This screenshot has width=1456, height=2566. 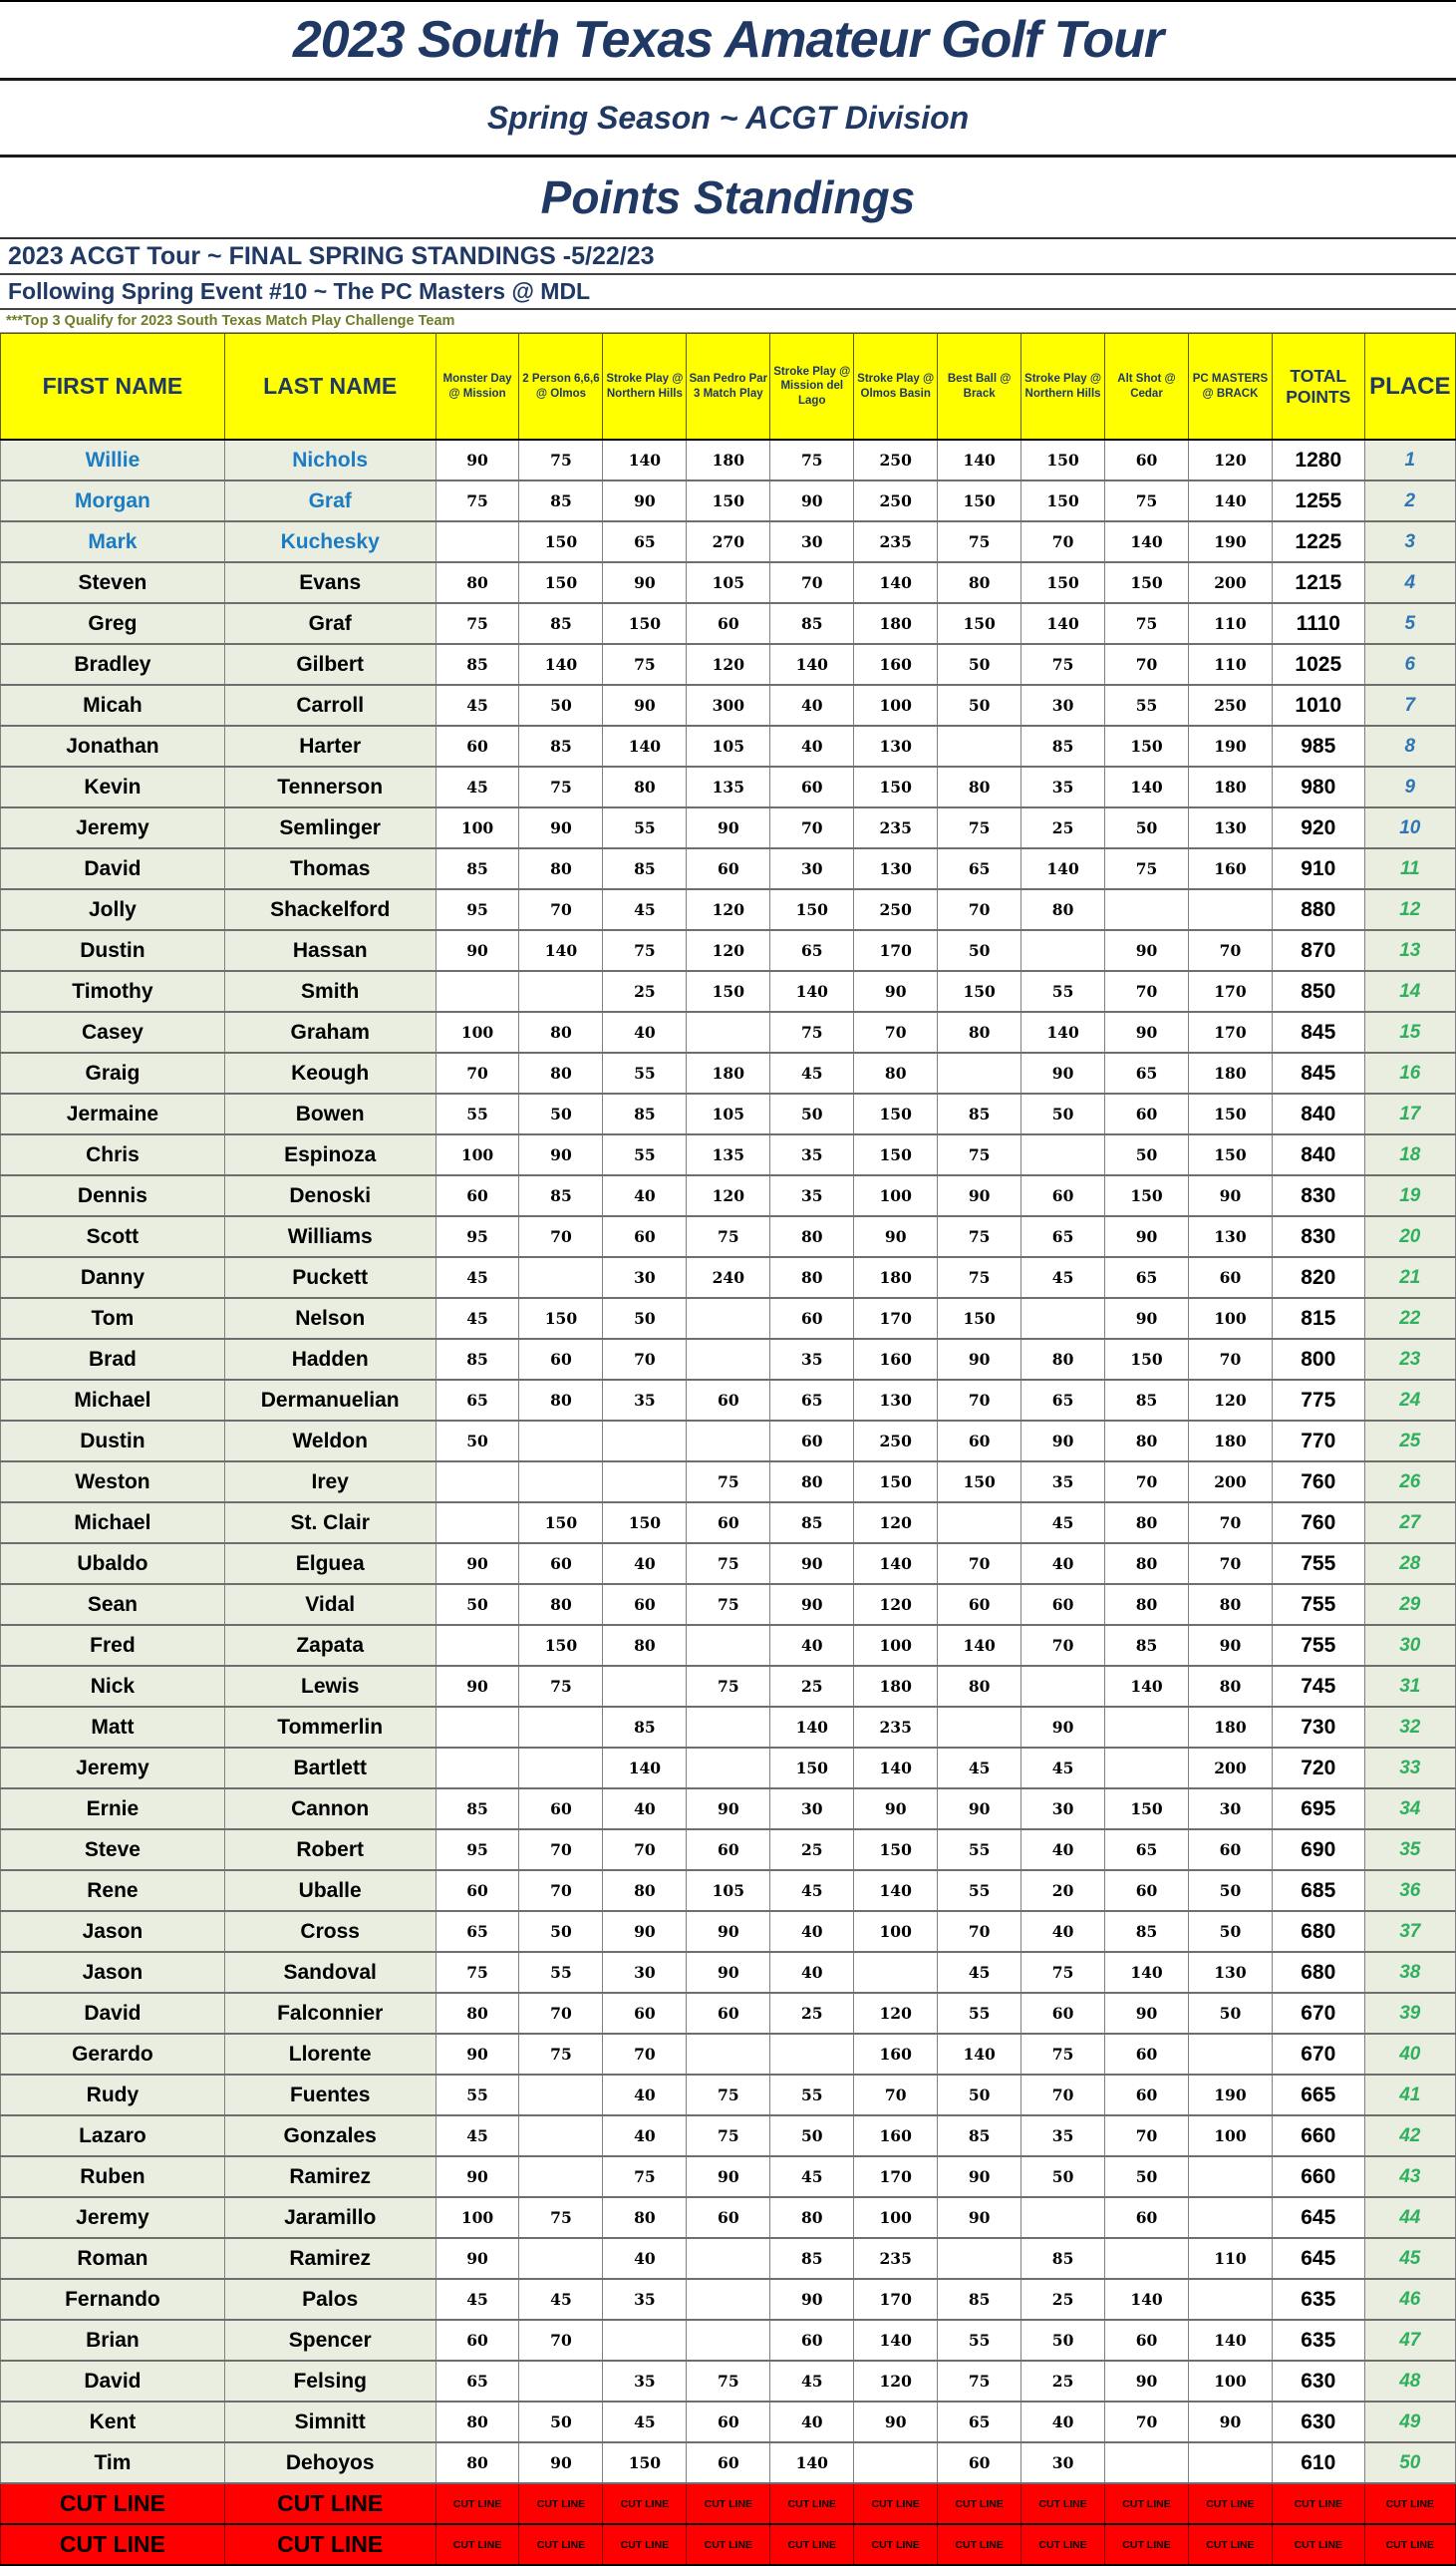 What do you see at coordinates (728, 2095) in the screenshot?
I see `table-row: Rudy Fuentes 55 40 75 55 70 50 70 60 190 665 41` at bounding box center [728, 2095].